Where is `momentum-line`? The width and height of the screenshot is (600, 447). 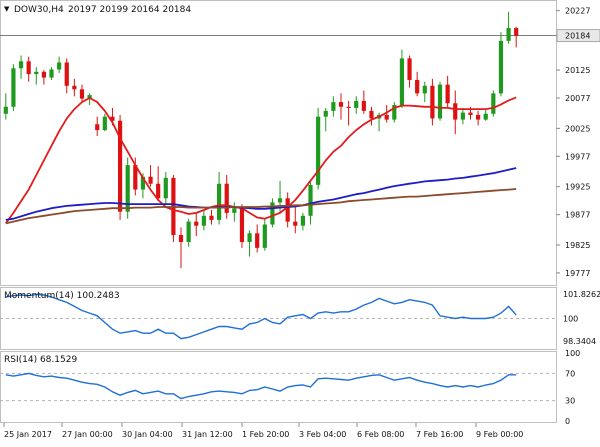
momentum-line is located at coordinates (261, 316).